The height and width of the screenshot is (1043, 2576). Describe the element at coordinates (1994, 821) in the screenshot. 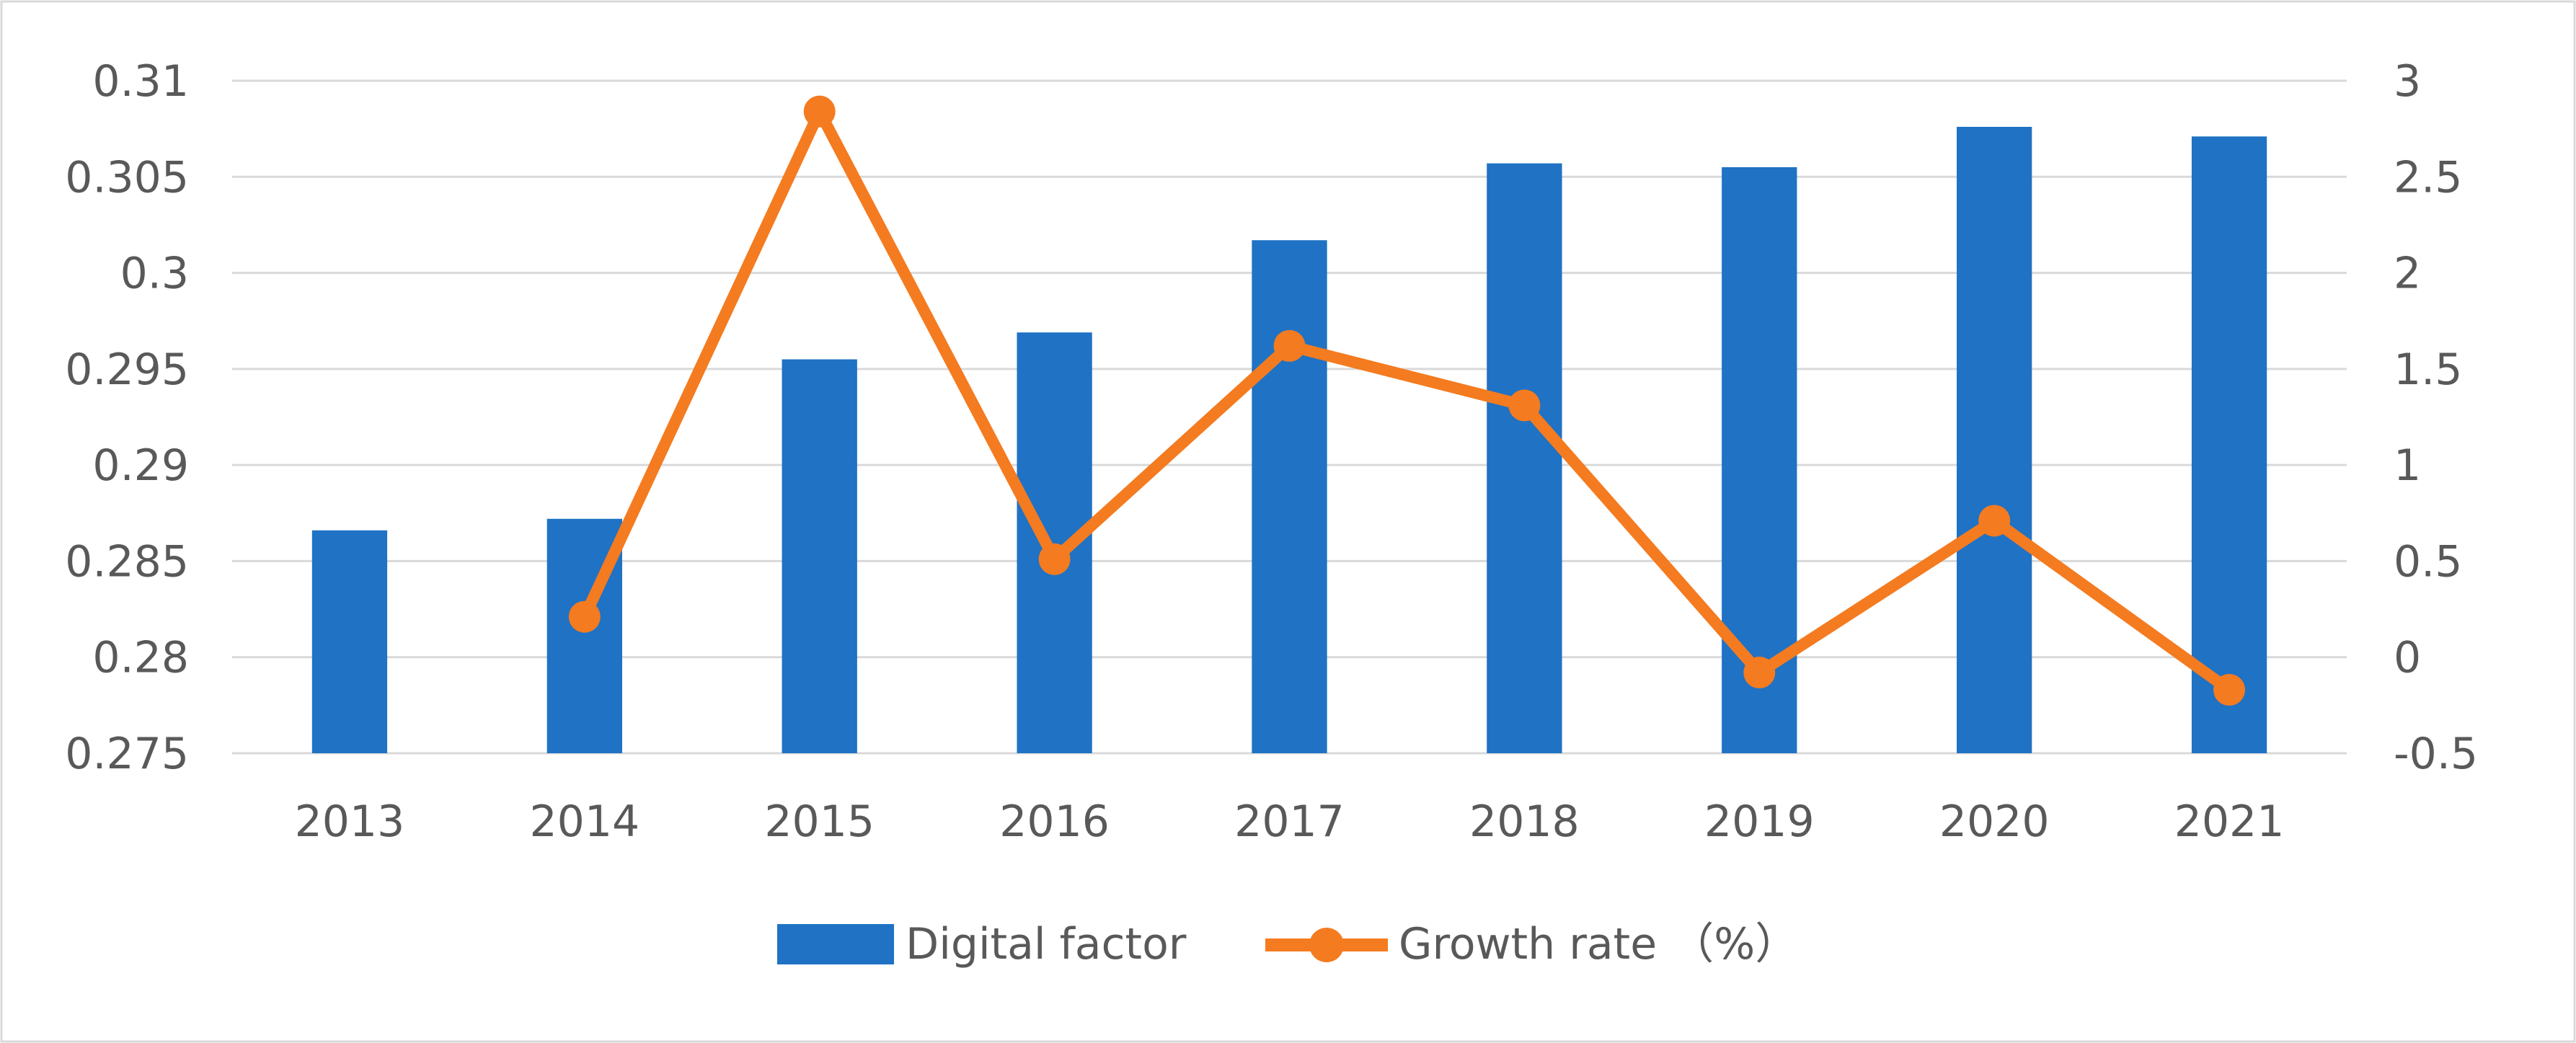

I see `x-tick-label: 2020` at that location.